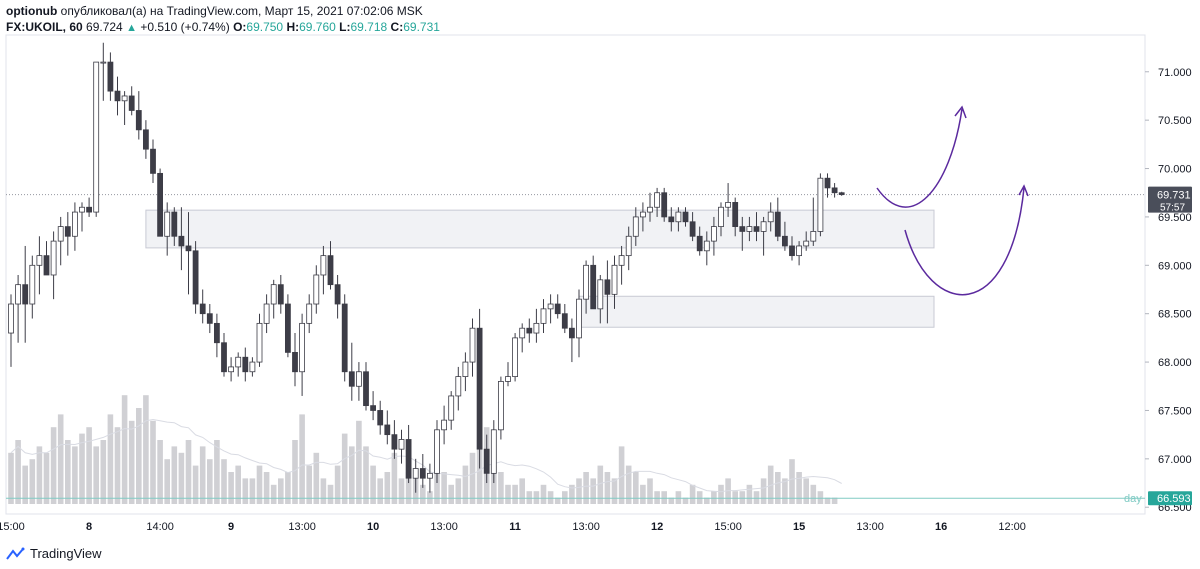 This screenshot has width=1200, height=569. Describe the element at coordinates (728, 527) in the screenshot. I see `x-tick-label: 15:00` at that location.